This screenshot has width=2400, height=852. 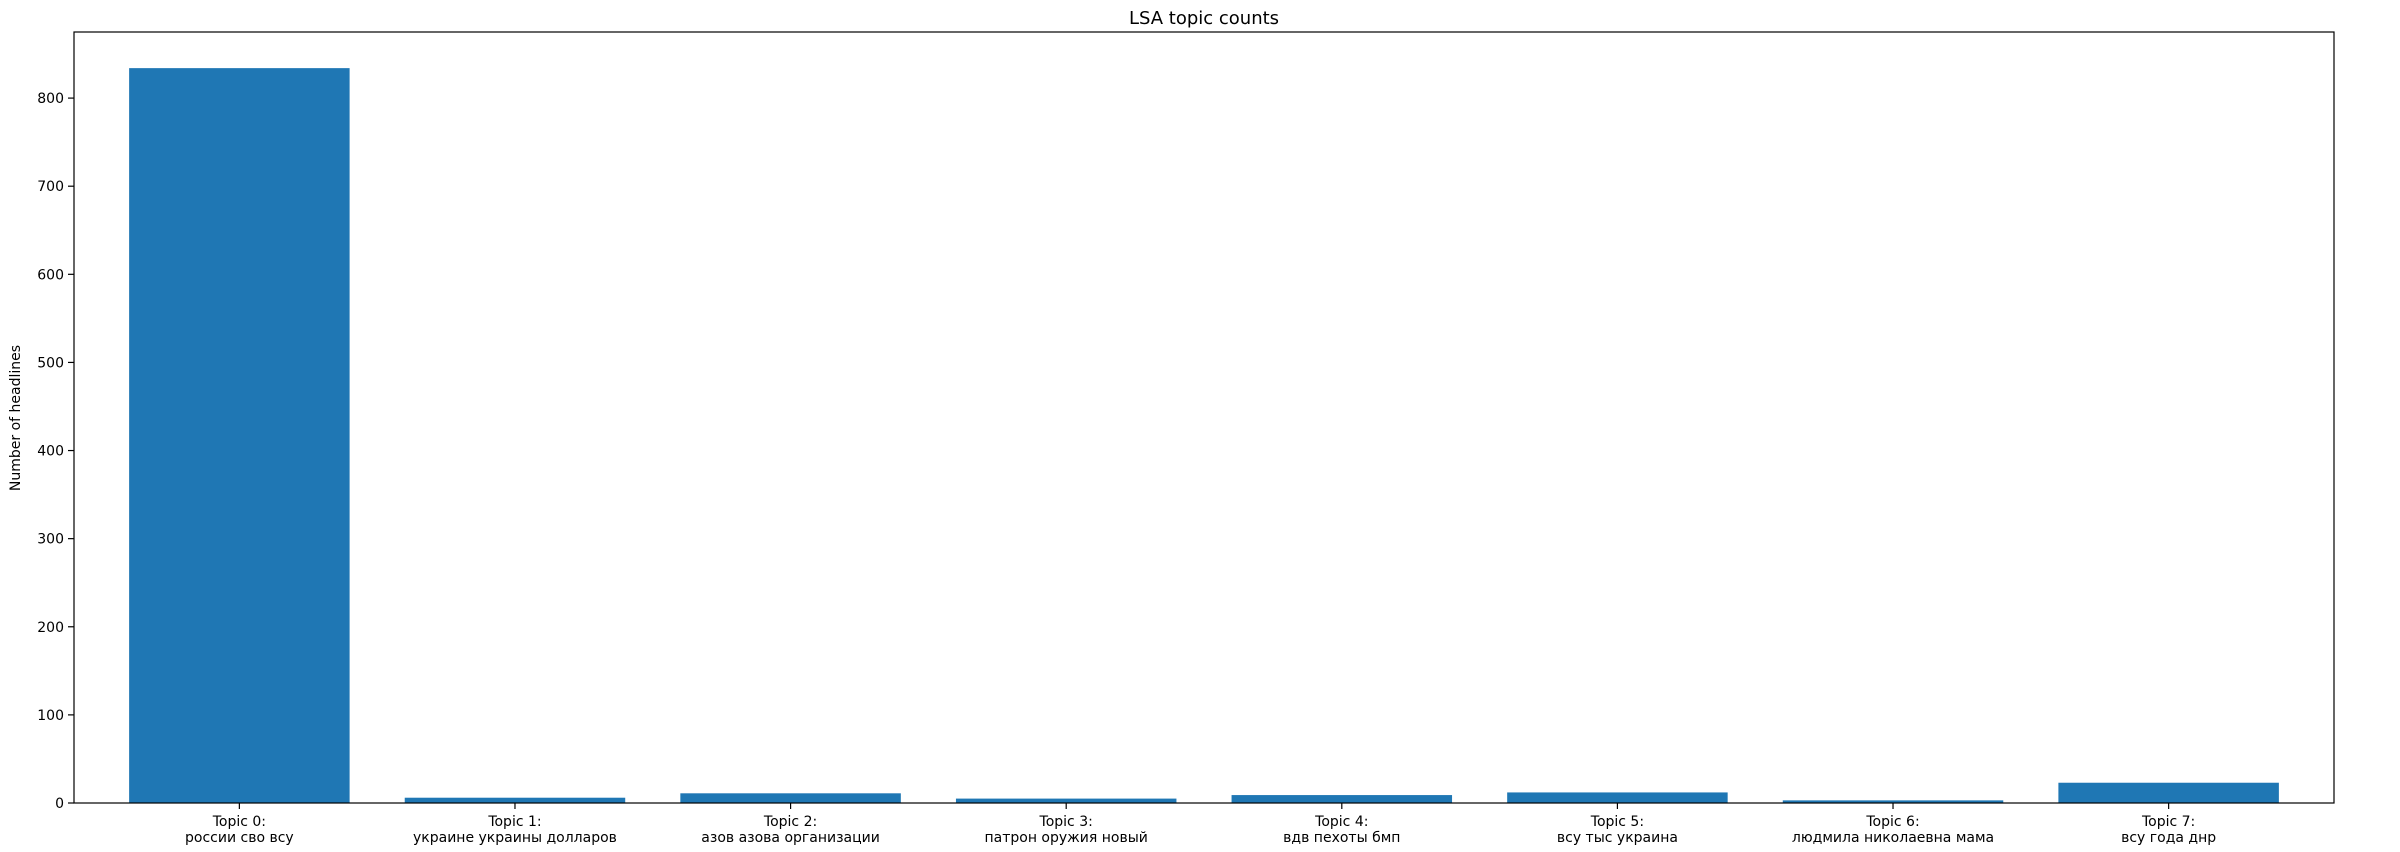 I want to click on x-tick-label: Topic 6:, so click(x=1892, y=822).